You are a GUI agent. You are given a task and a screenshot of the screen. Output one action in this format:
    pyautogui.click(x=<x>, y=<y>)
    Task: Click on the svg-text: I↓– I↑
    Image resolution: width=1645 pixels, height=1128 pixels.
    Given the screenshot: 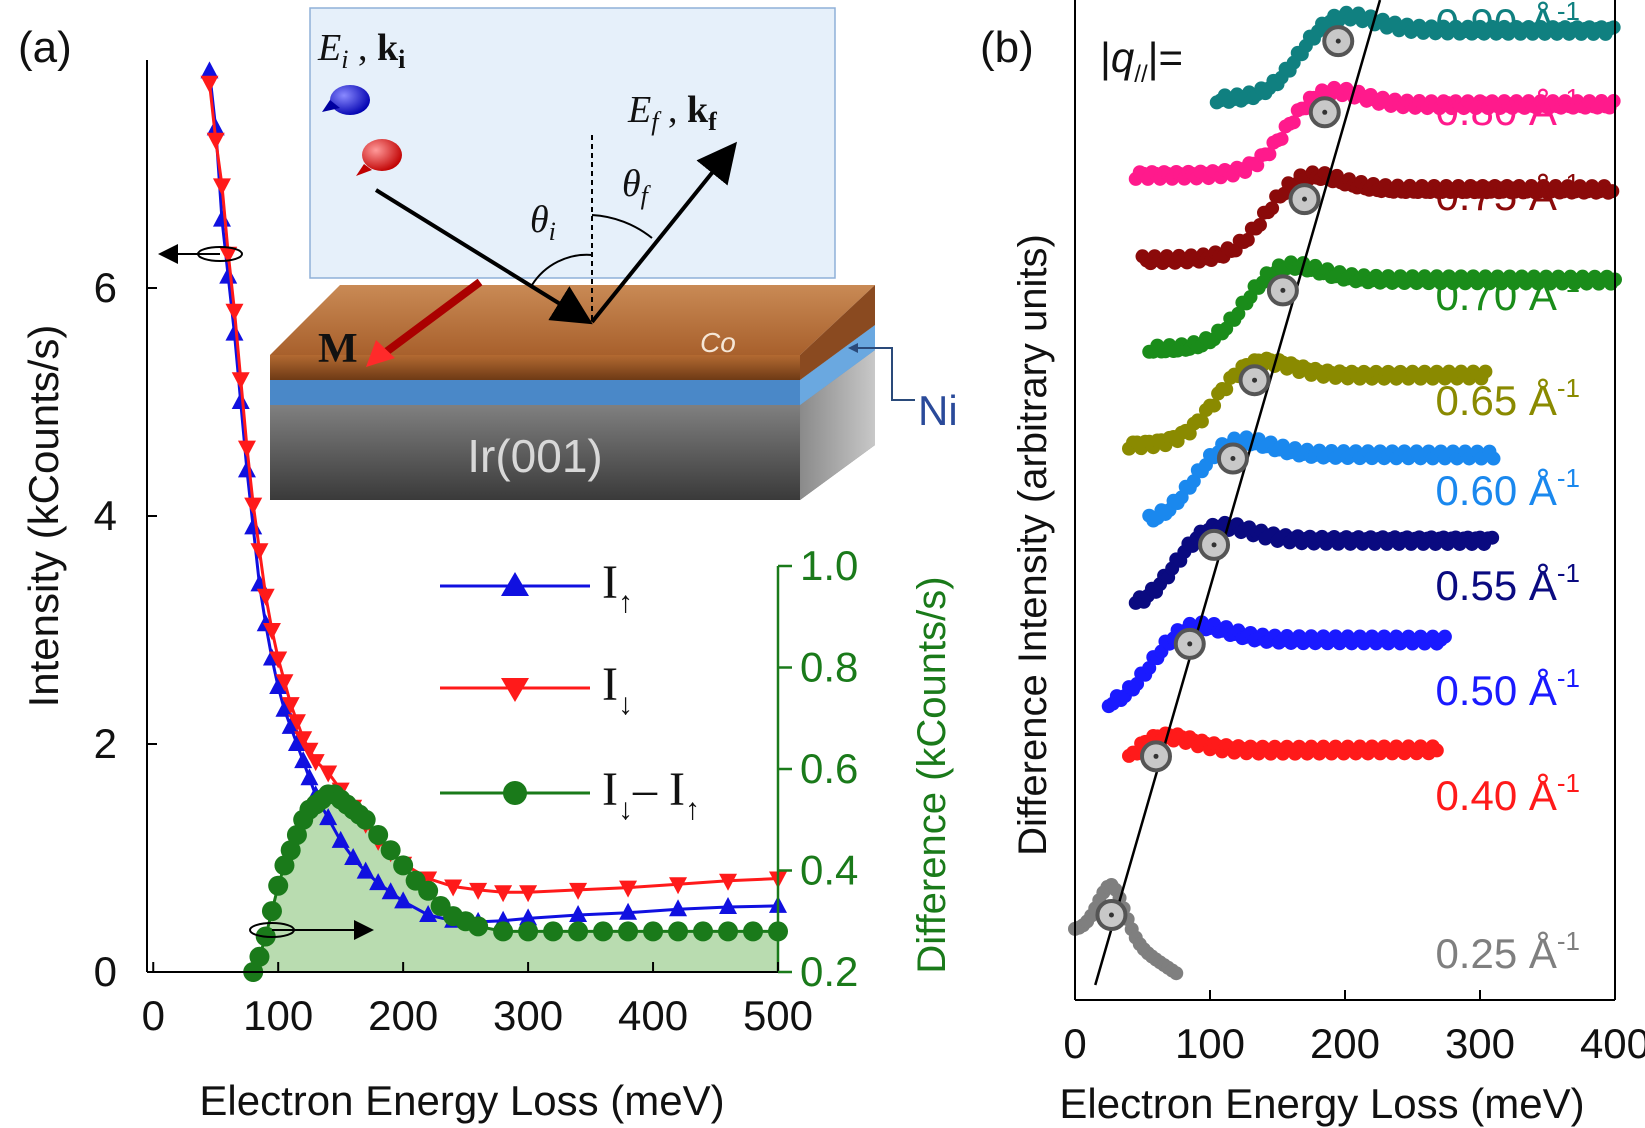 What is the action you would take?
    pyautogui.click(x=651, y=794)
    